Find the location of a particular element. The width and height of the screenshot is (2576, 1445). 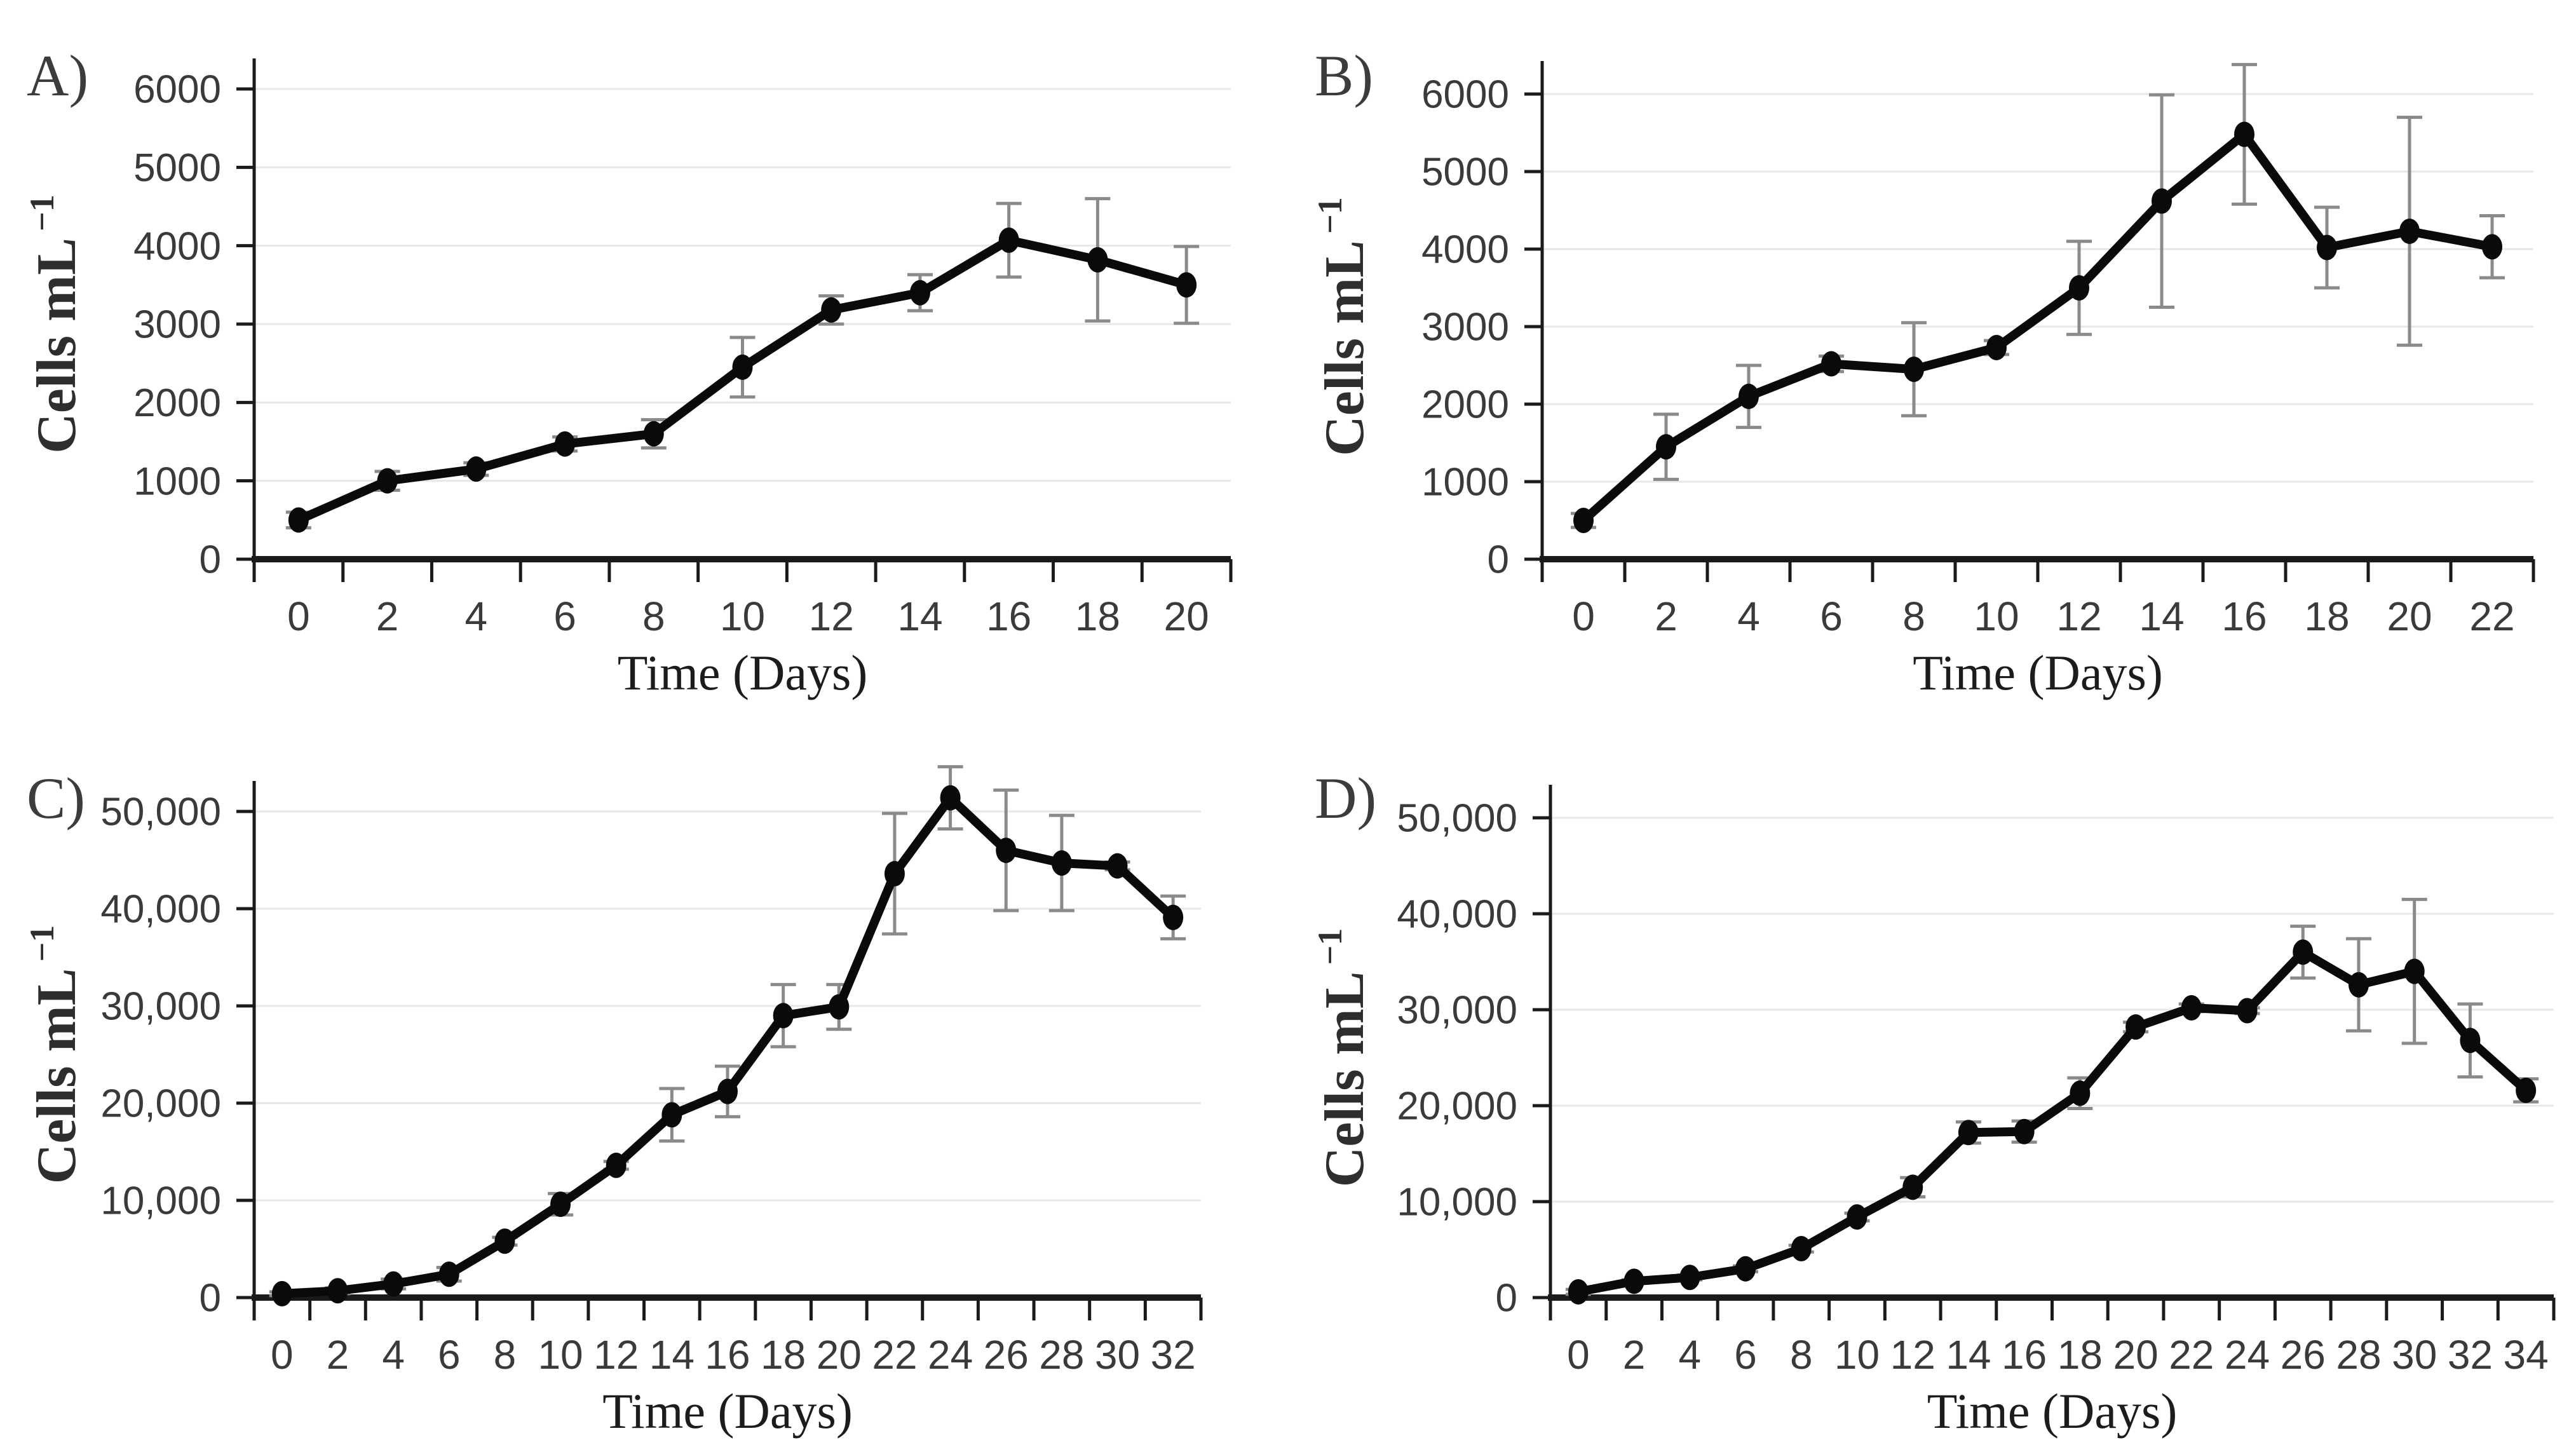

y-tick-label: 40,000 is located at coordinates (160, 910).